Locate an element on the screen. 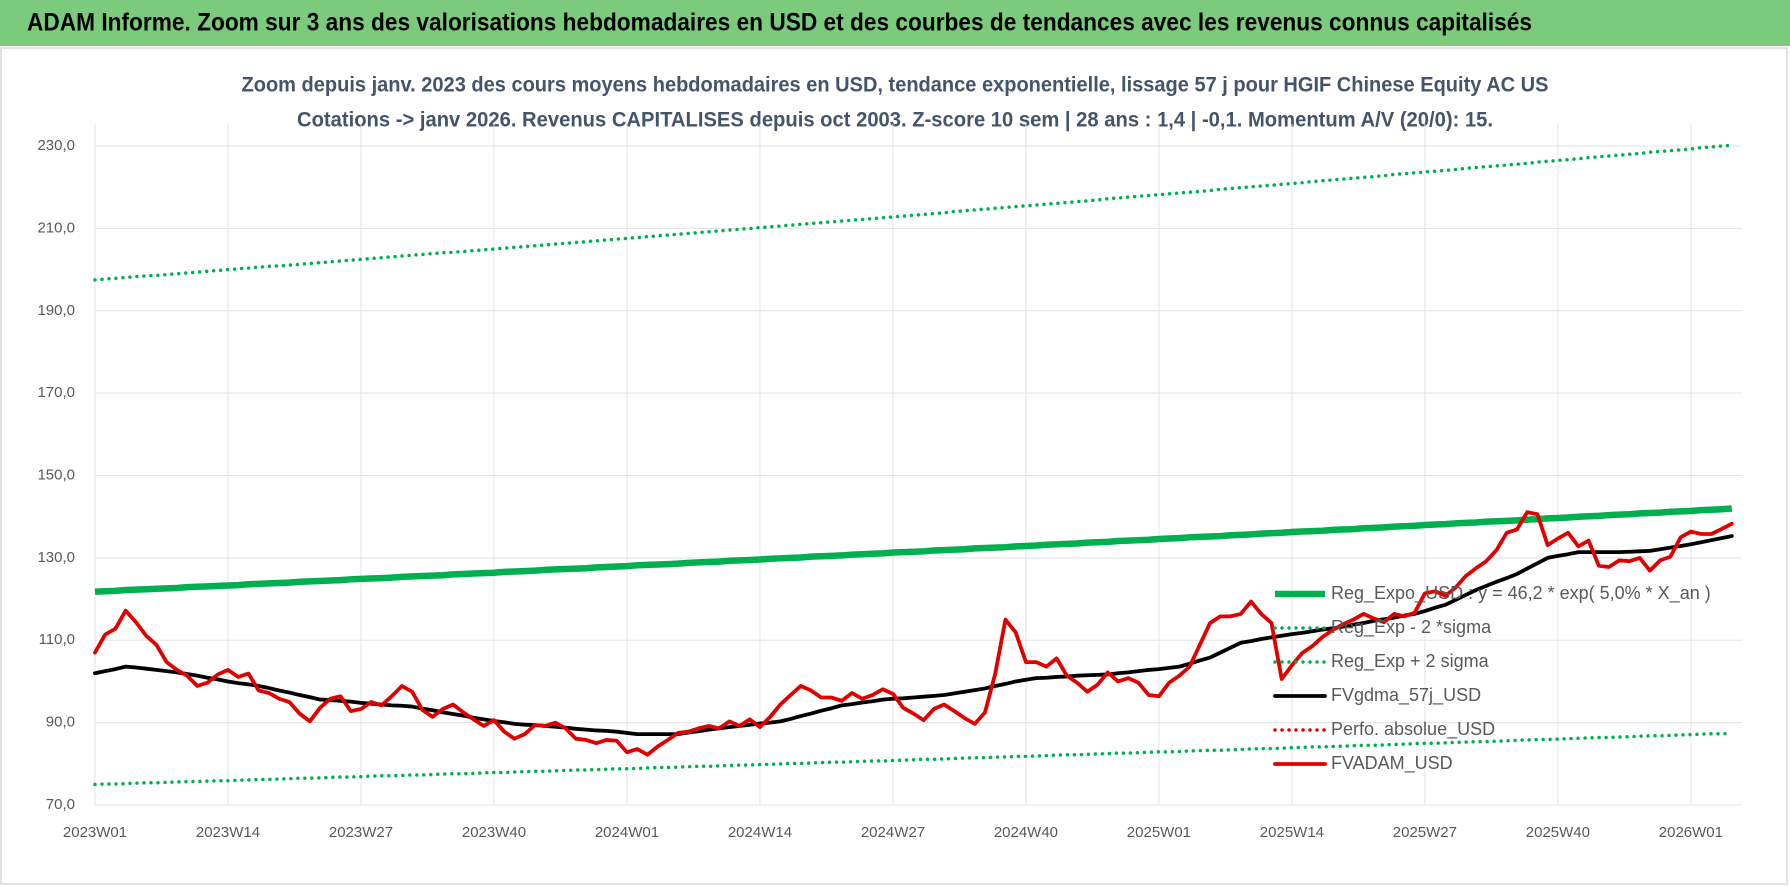 This screenshot has height=886, width=1790. x-tick-label: 2023W27 is located at coordinates (361, 832).